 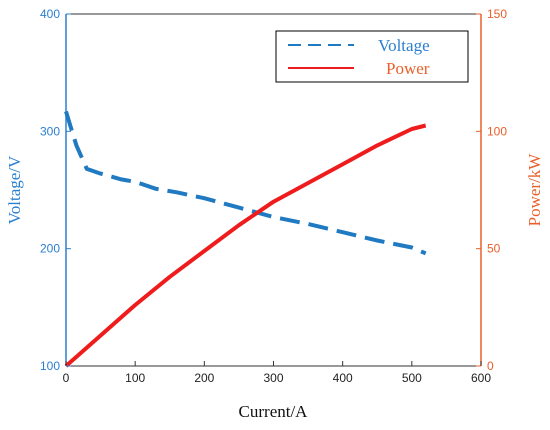 I want to click on x-tick-label: 400, so click(x=343, y=378).